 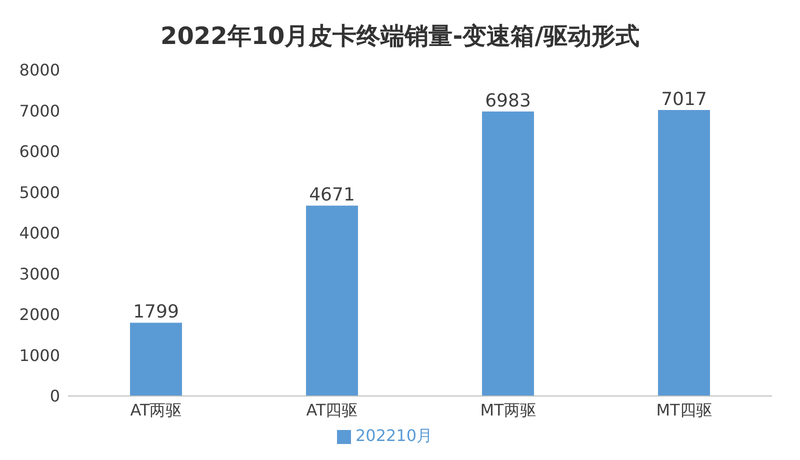 What do you see at coordinates (394, 435) in the screenshot?
I see `legend-label: 202210月` at bounding box center [394, 435].